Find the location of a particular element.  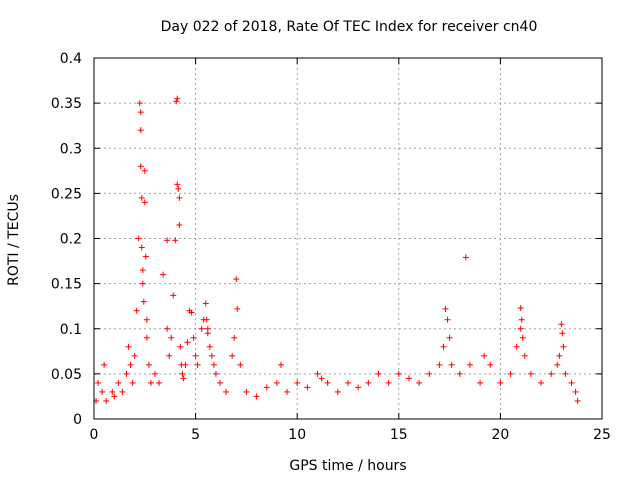

x-tick-label: 20 is located at coordinates (500, 435).